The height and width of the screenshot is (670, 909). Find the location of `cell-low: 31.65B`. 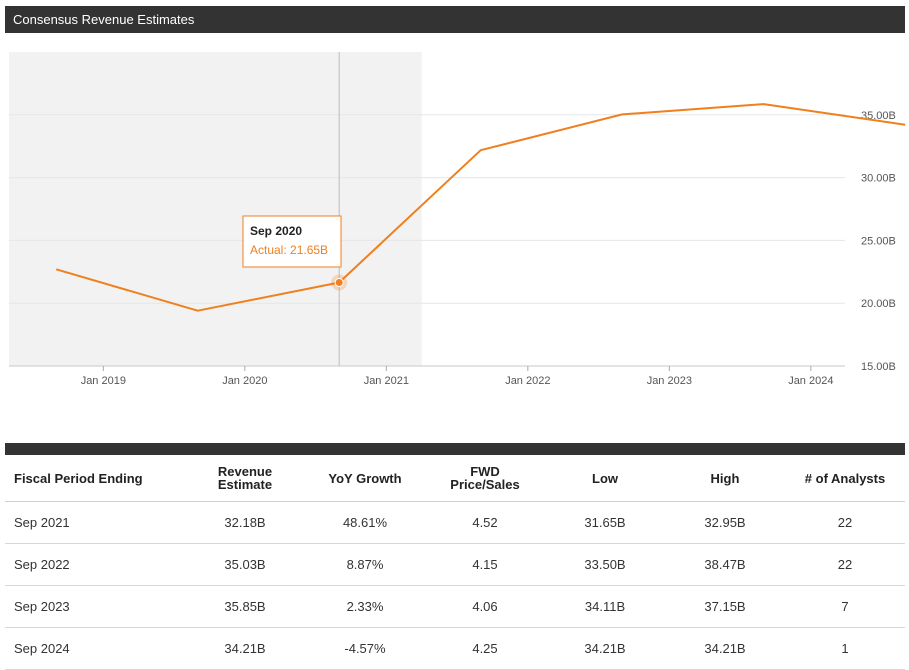

cell-low: 31.65B is located at coordinates (605, 522).